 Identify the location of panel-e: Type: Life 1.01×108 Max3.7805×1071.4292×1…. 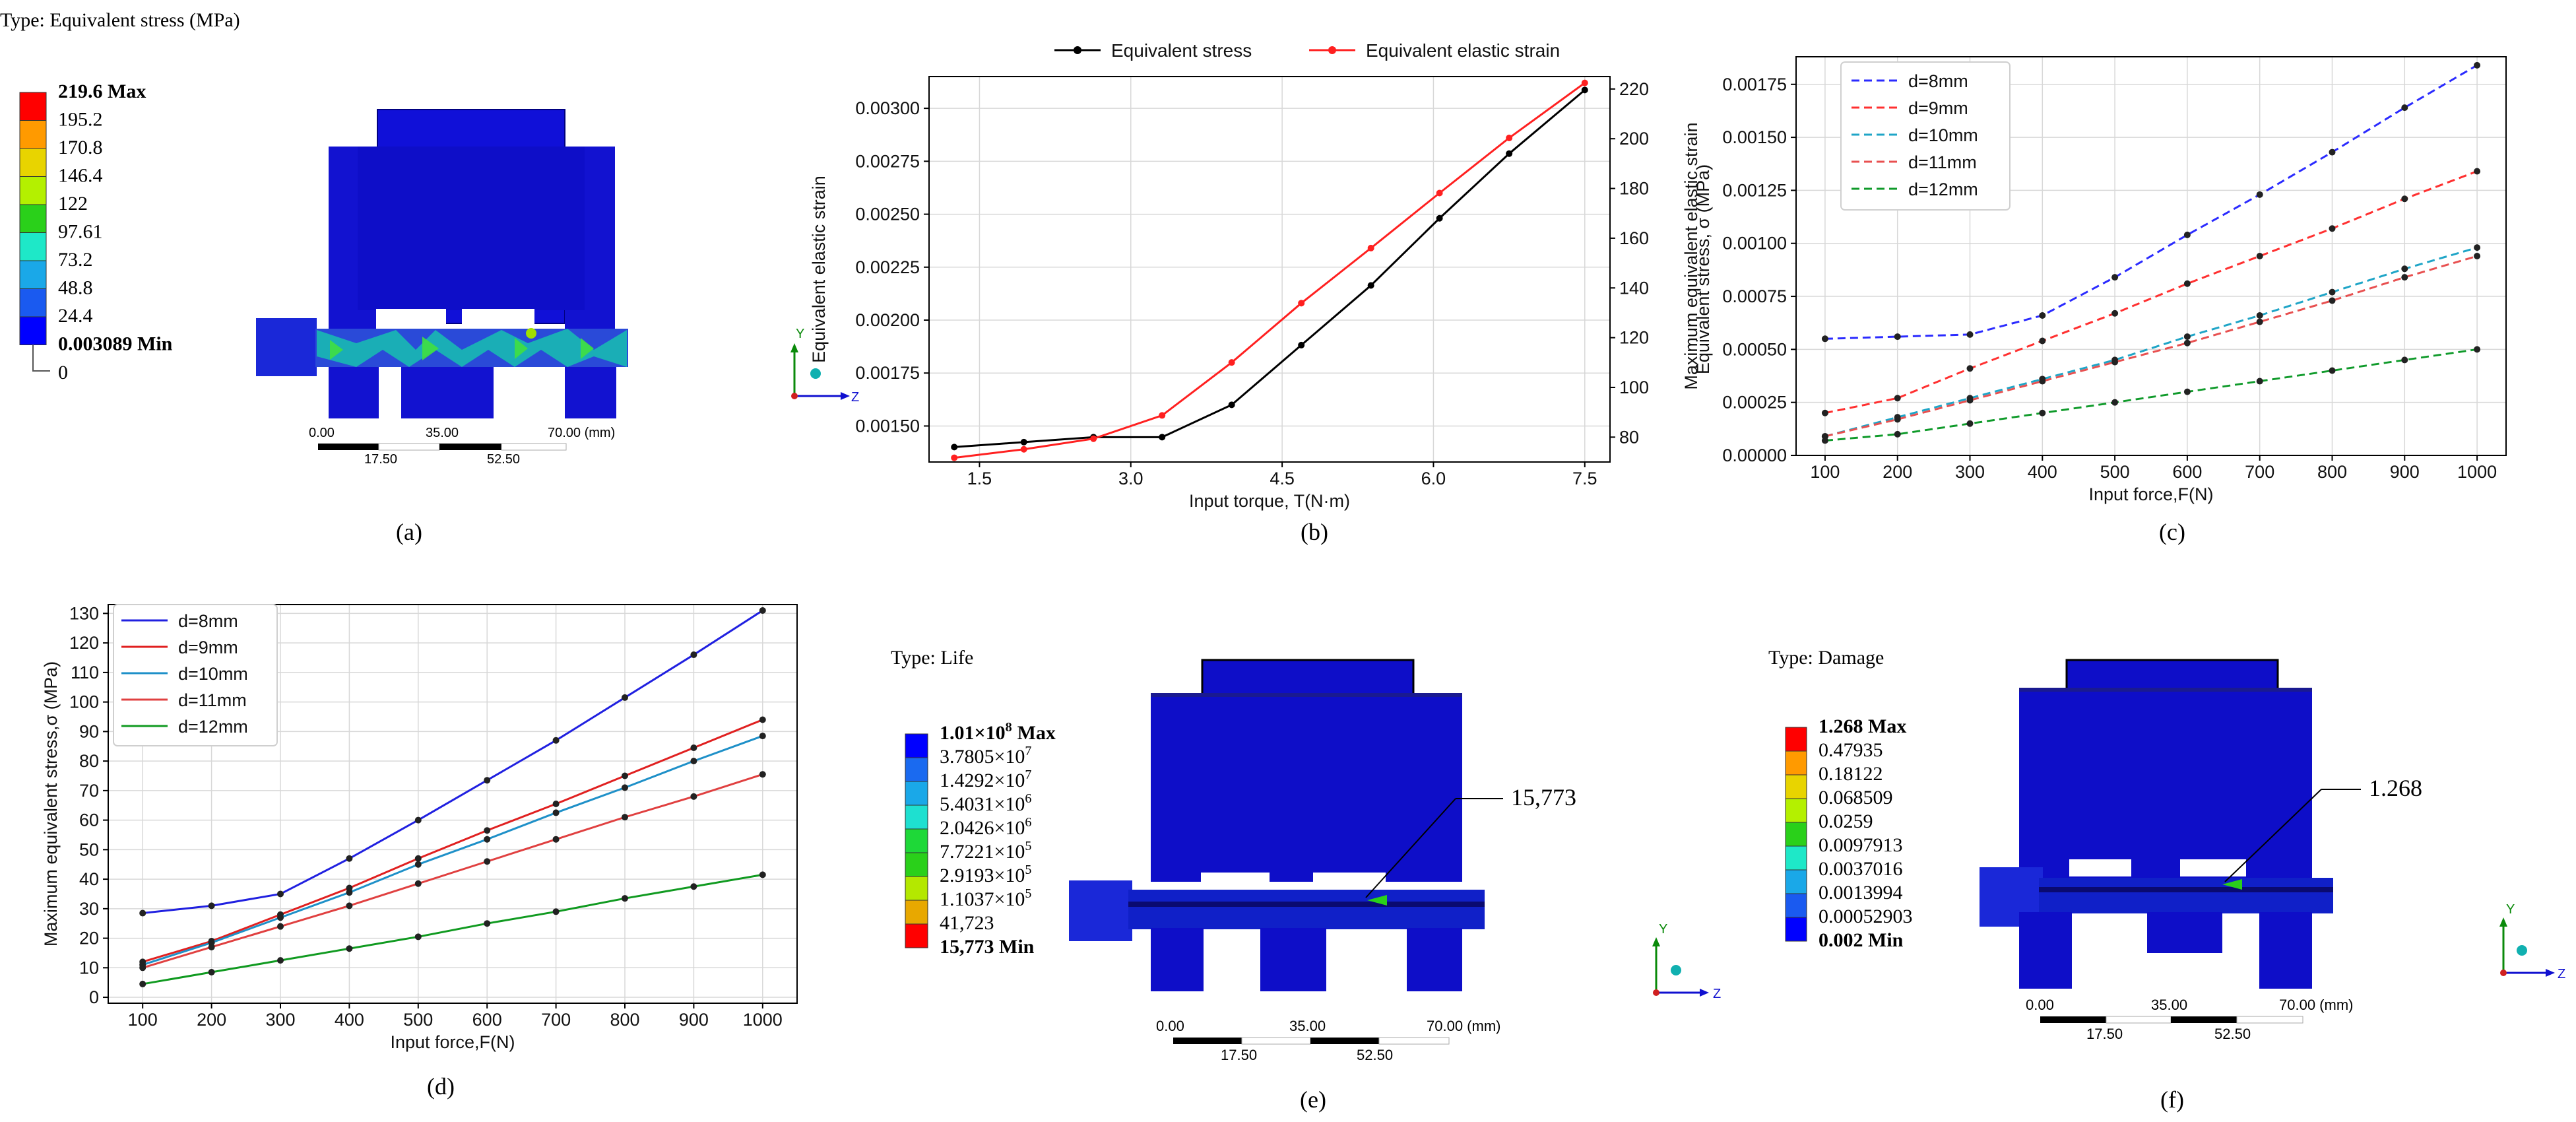
(1306, 880).